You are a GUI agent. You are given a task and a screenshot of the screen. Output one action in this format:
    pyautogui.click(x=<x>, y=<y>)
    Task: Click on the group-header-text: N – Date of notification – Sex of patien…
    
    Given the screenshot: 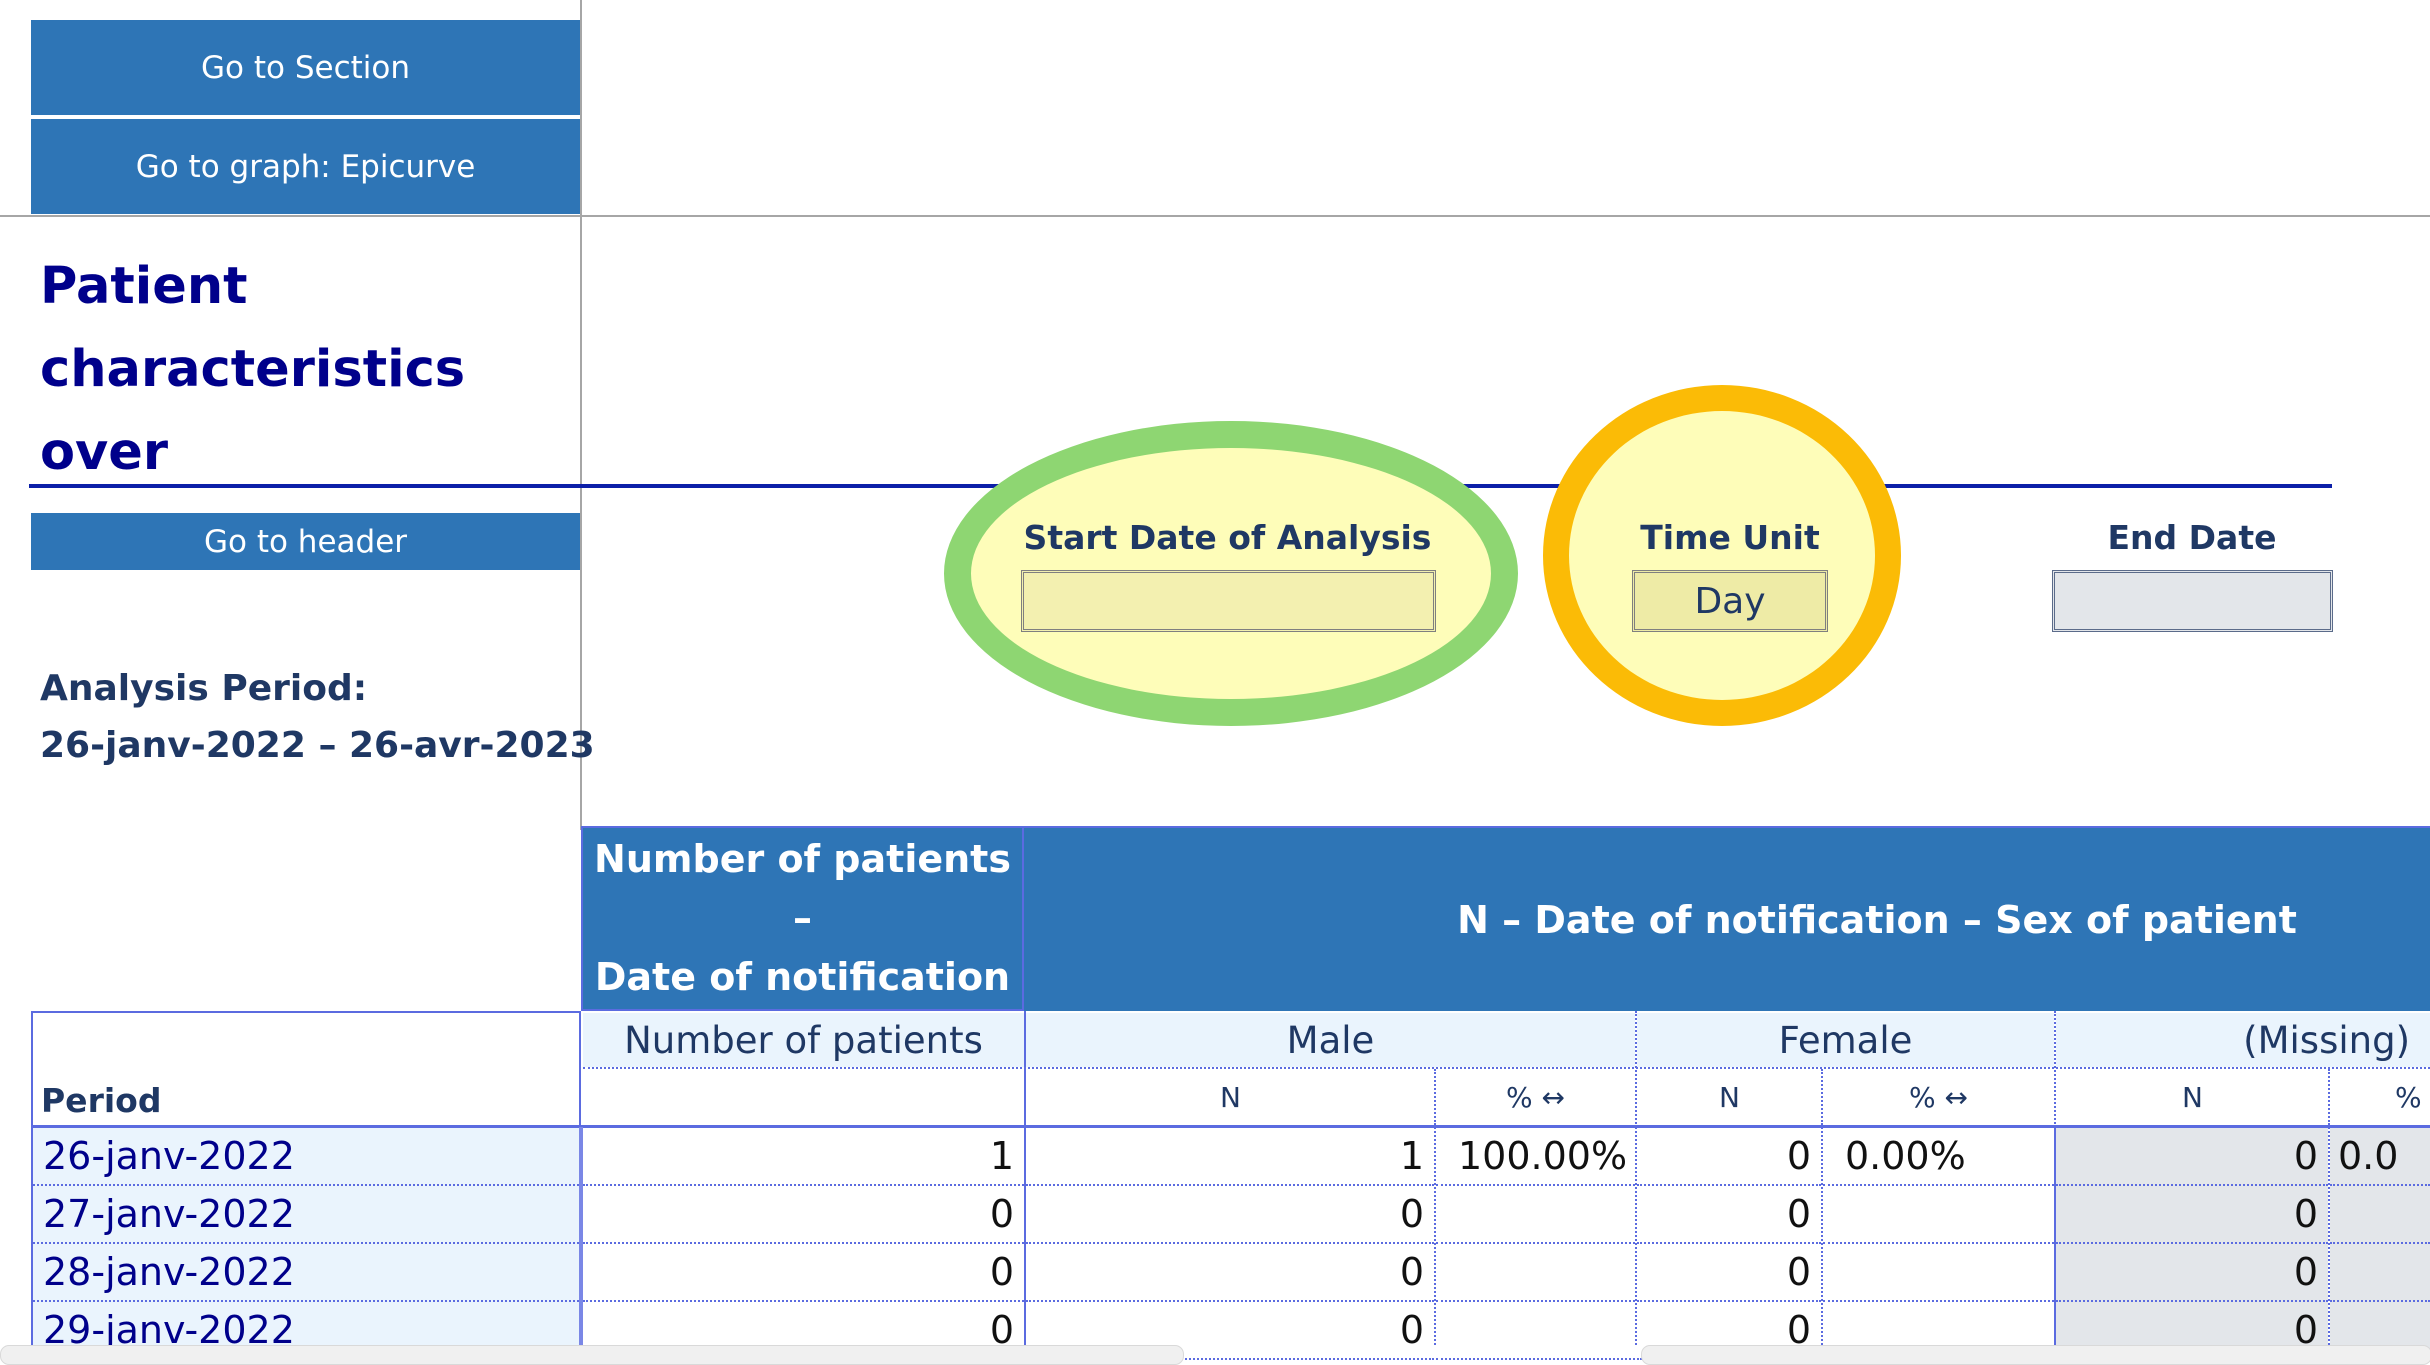 What is the action you would take?
    pyautogui.click(x=1877, y=919)
    